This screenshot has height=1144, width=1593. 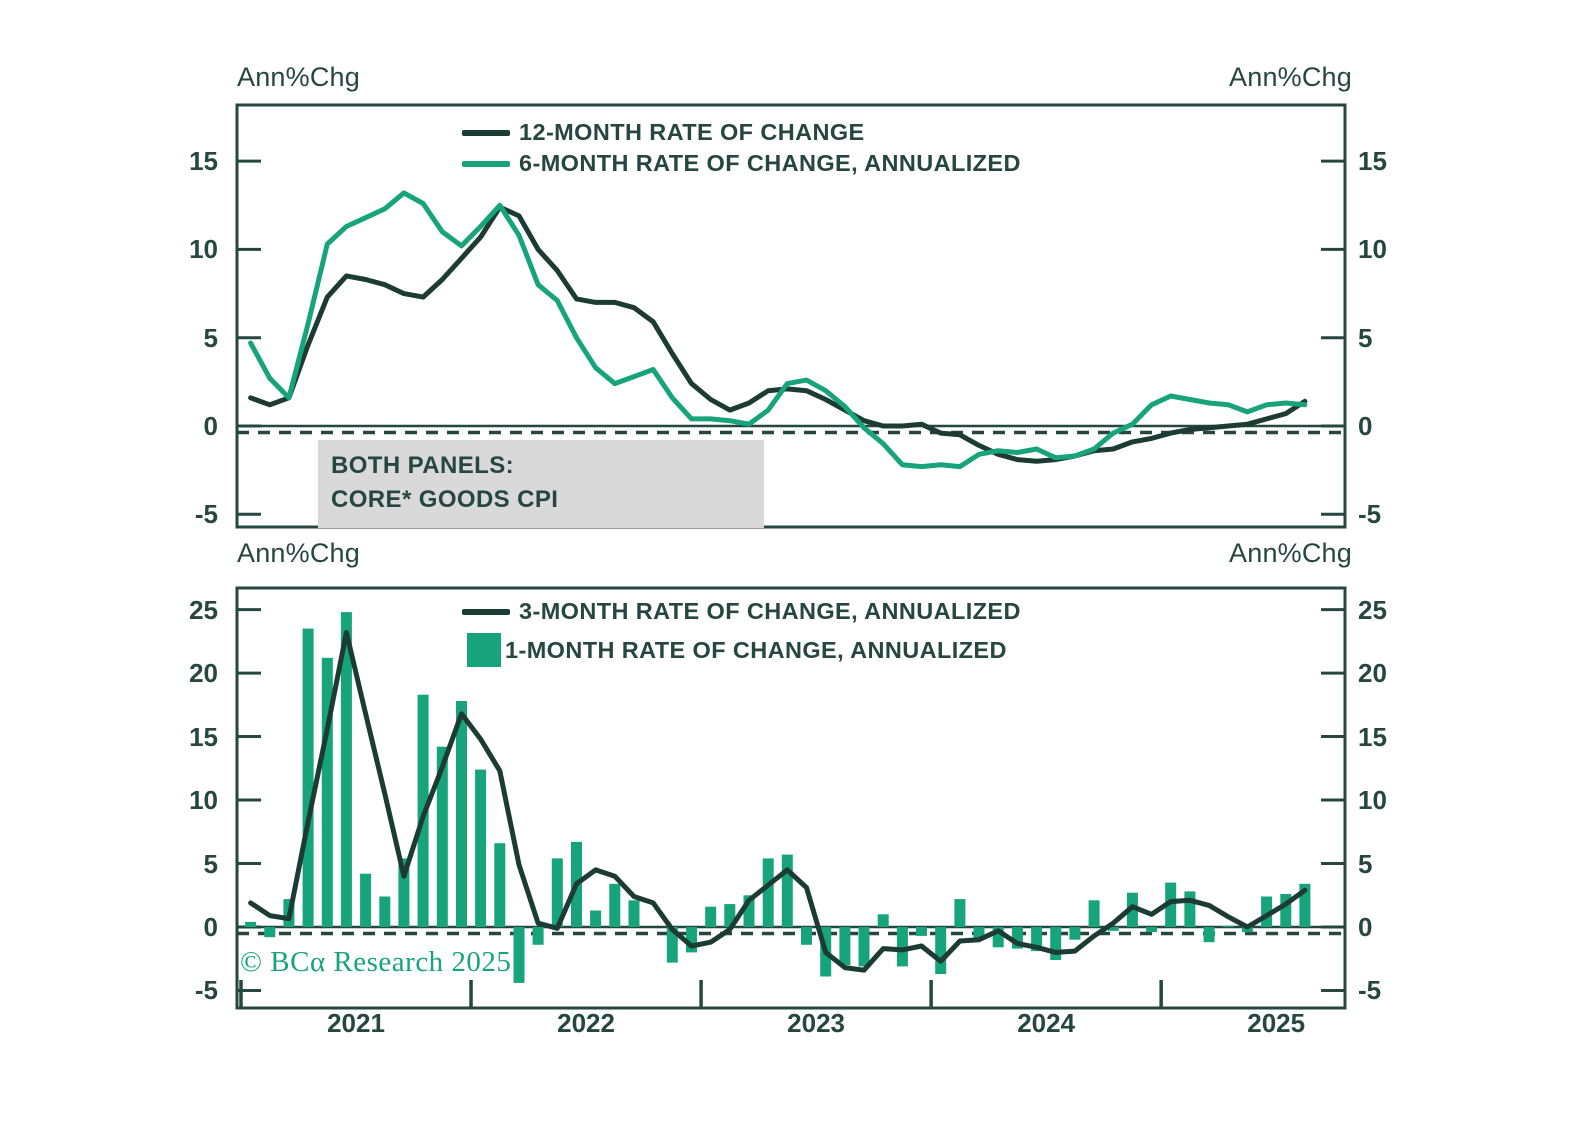 I want to click on x-axis-year-label: 2024, so click(x=1046, y=1023).